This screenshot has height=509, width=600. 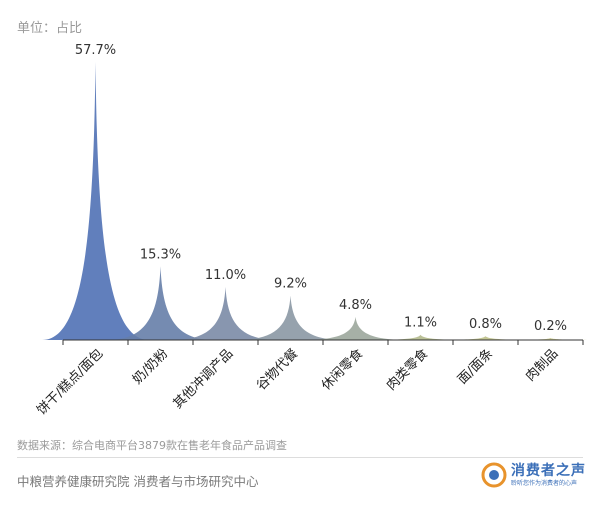 I want to click on brand-slogan: 聆听您作为消费者的心声, so click(x=544, y=483).